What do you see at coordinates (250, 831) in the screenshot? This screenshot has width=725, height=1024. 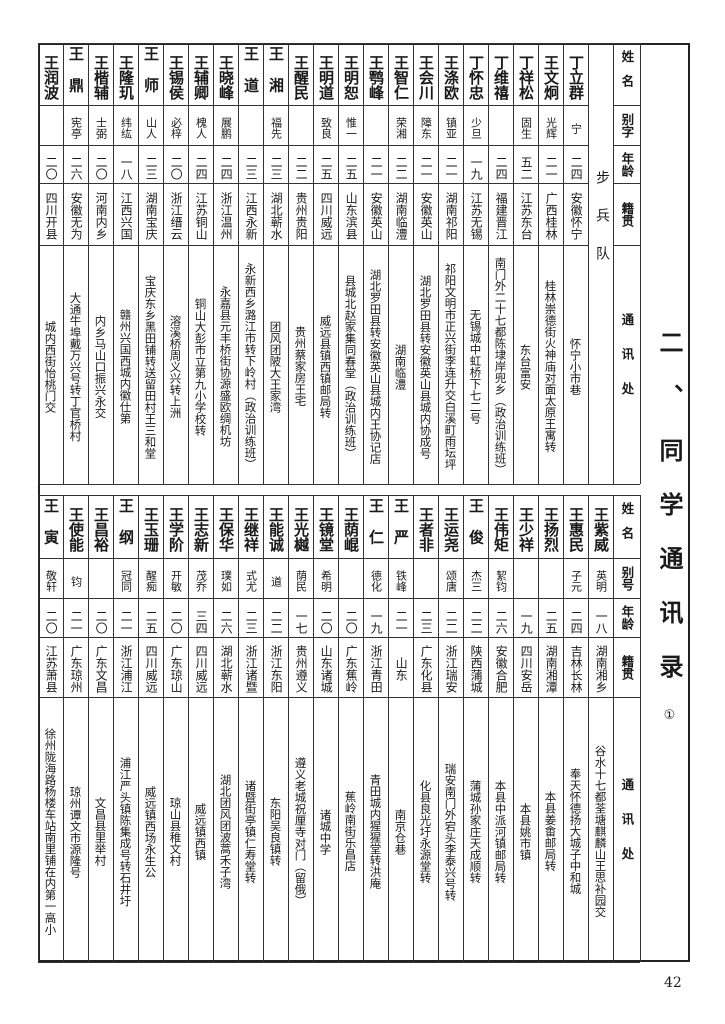 I see `bottom-address-cell: 诸暨街亭镇仁寿堂转` at bounding box center [250, 831].